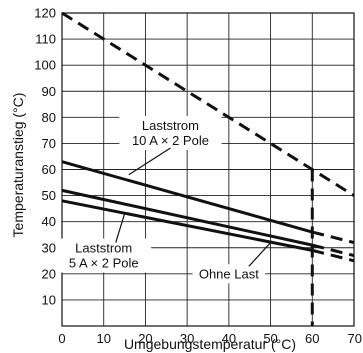 This screenshot has width=363, height=353. Describe the element at coordinates (229, 338) in the screenshot. I see `x-tick-label: 40` at that location.